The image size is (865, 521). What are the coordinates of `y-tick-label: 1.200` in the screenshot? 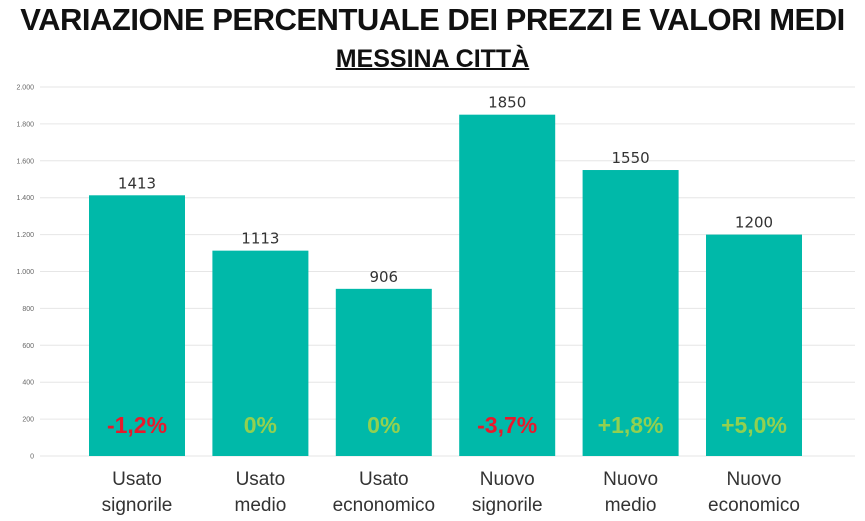 It's located at (25, 235).